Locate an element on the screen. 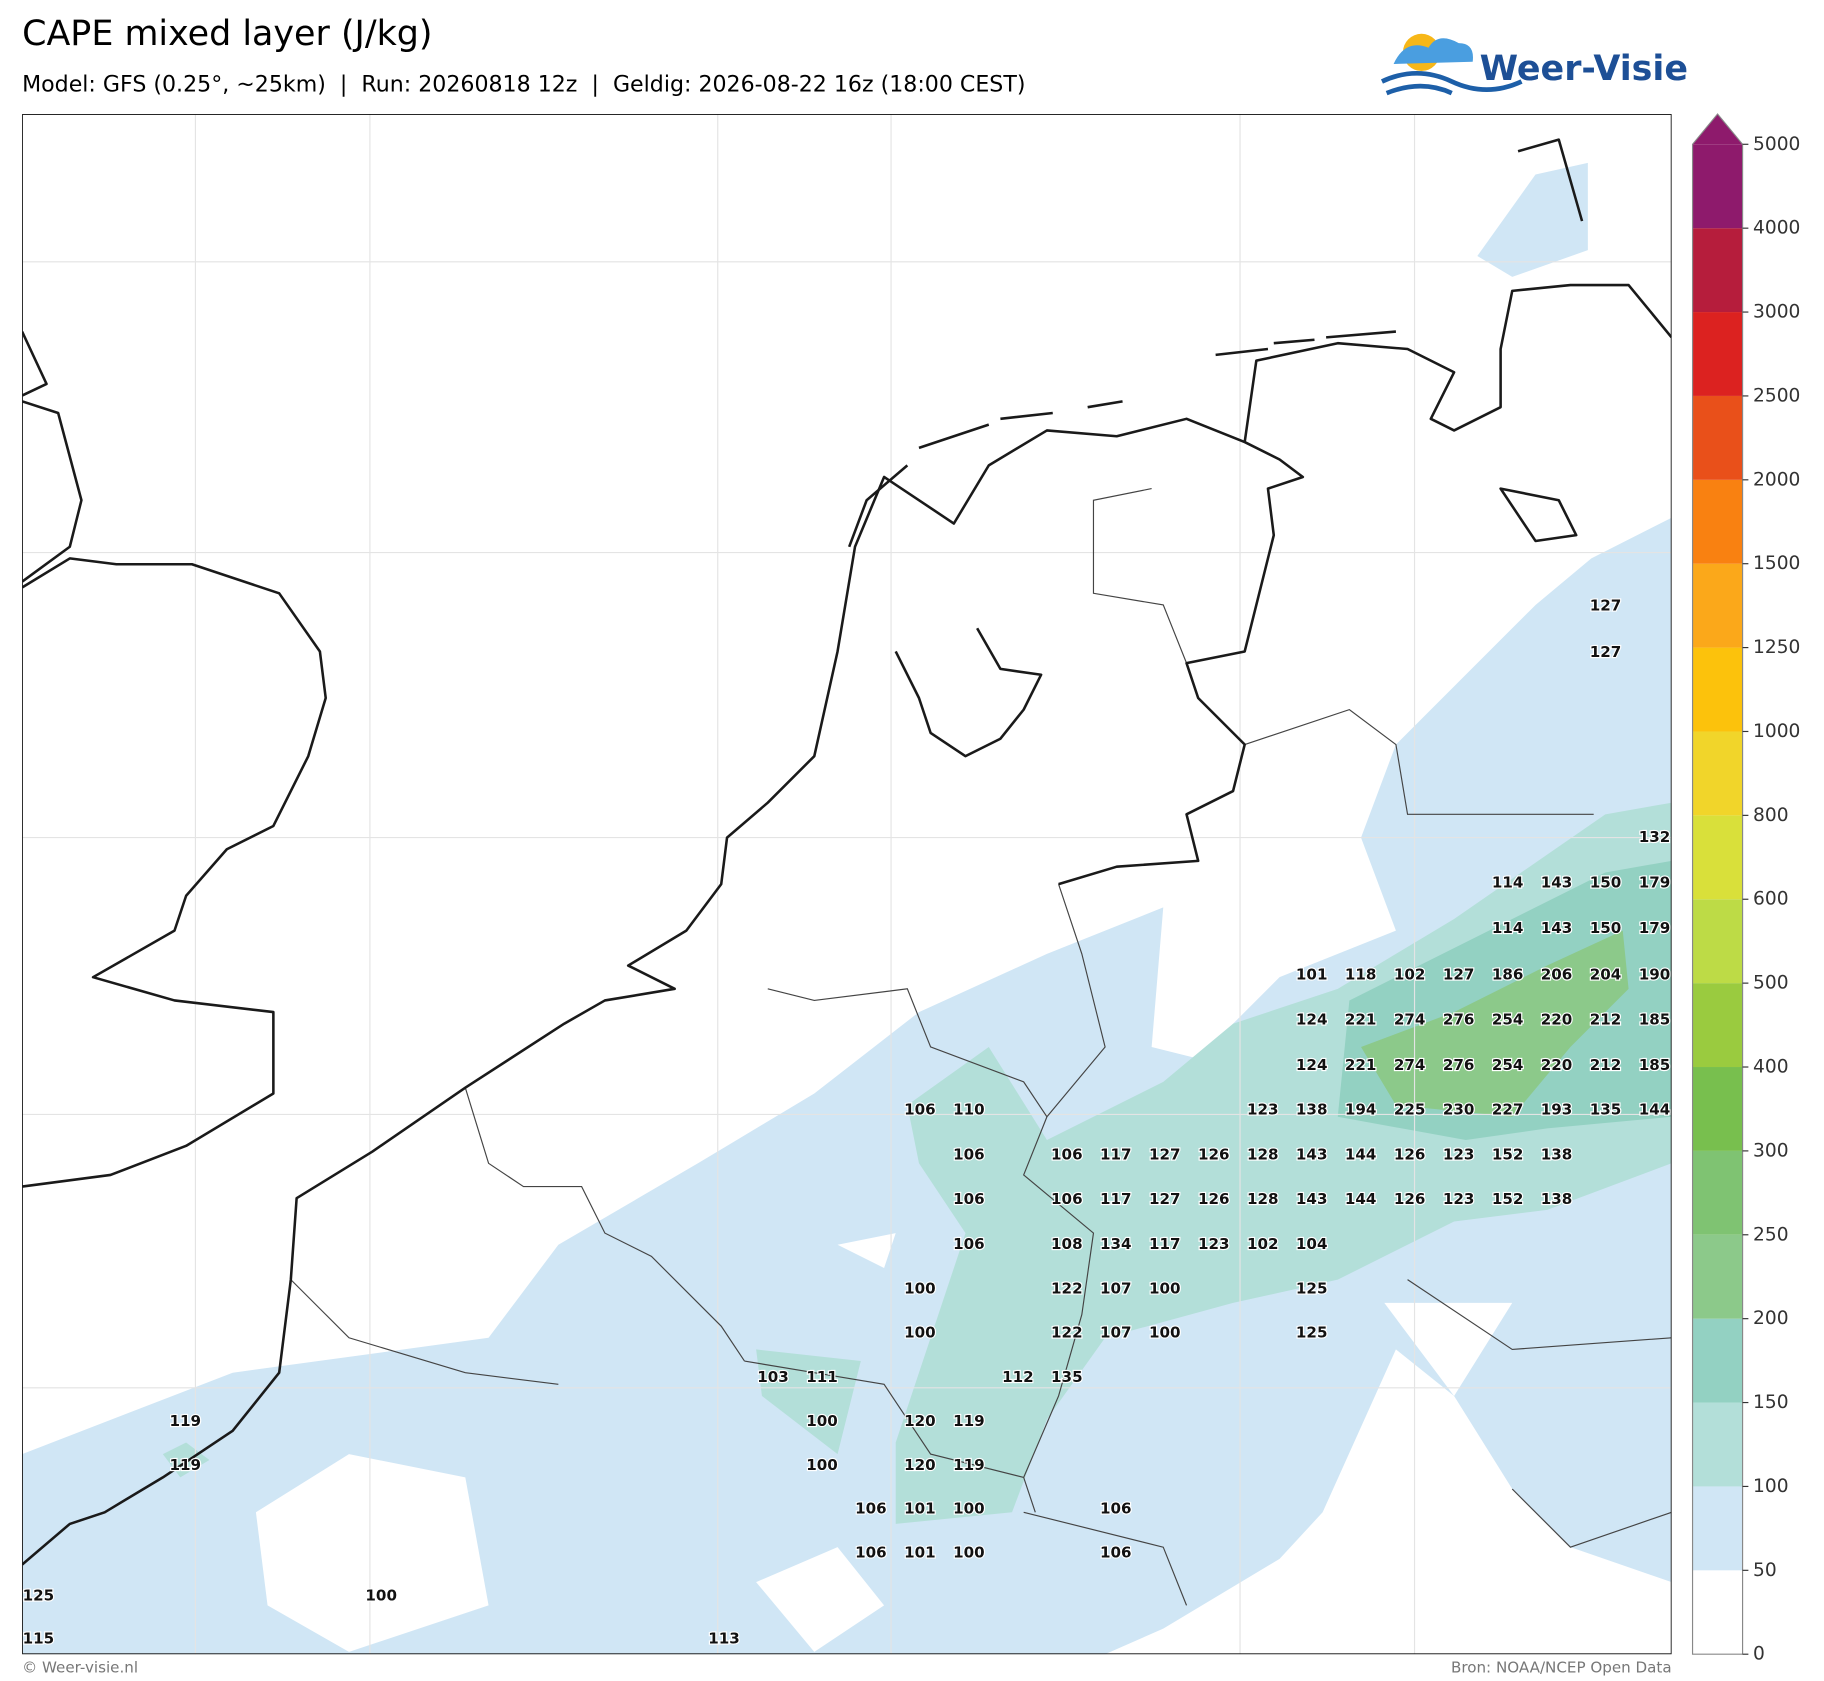  cape-label: 221 is located at coordinates (1361, 1065).